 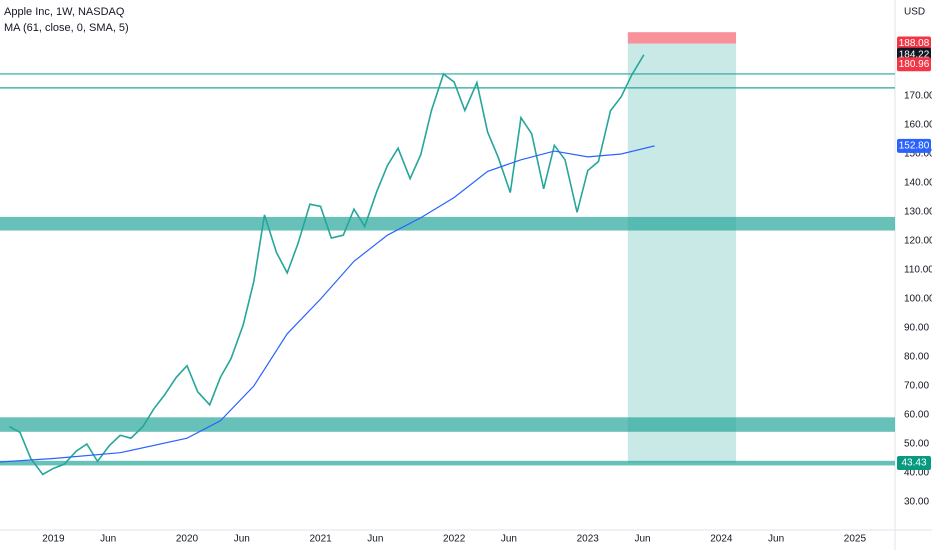 I want to click on y-tick-label: 90.00, so click(x=916, y=328).